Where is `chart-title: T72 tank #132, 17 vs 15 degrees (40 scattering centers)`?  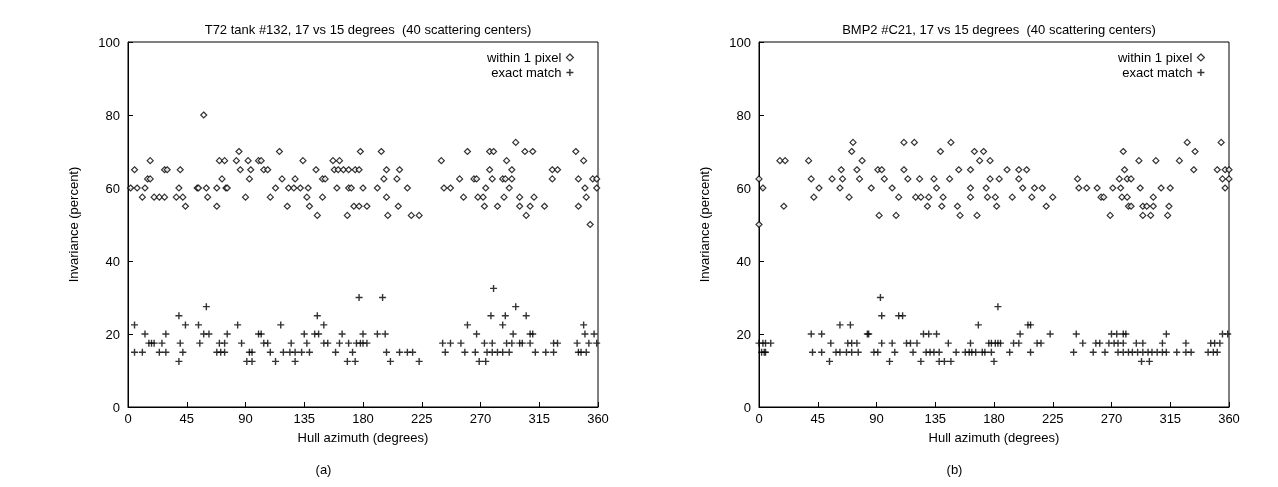
chart-title: T72 tank #132, 17 vs 15 degrees (40 scattering centers) is located at coordinates (368, 29).